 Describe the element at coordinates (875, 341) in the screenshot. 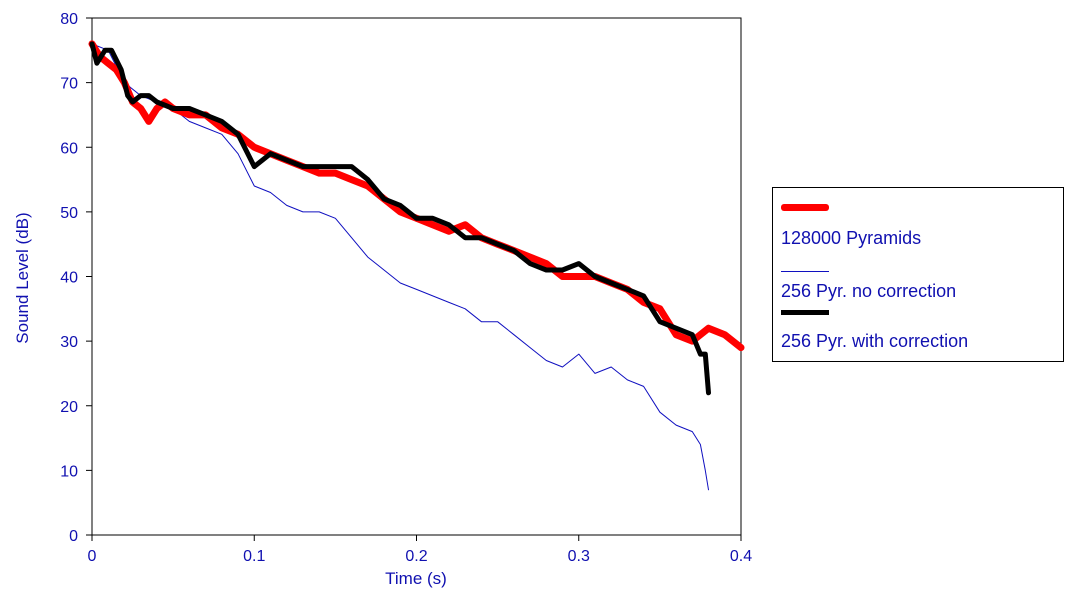

I see `legend-label-256-with-correction: 256 Pyr. with correction` at that location.